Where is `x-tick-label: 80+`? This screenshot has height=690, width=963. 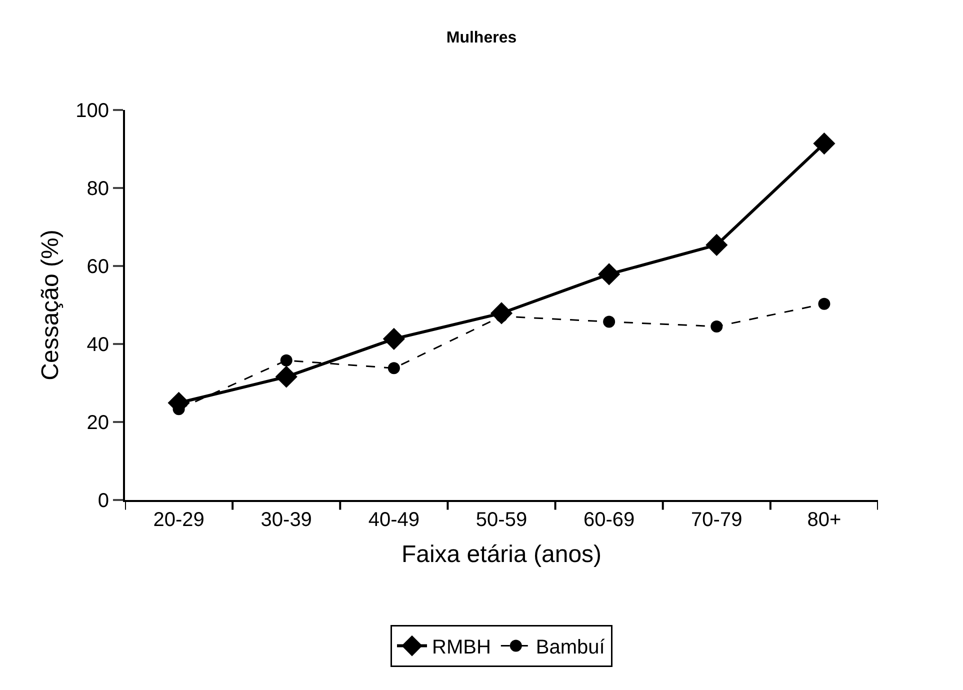
x-tick-label: 80+ is located at coordinates (824, 520).